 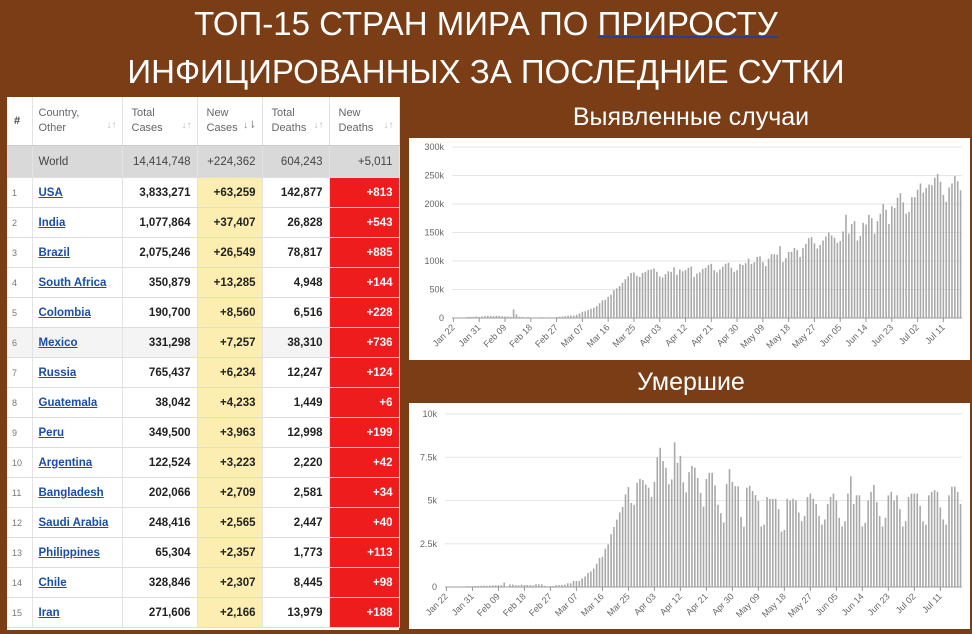 What do you see at coordinates (160, 282) in the screenshot?
I see `total-cases-cell: 350,879` at bounding box center [160, 282].